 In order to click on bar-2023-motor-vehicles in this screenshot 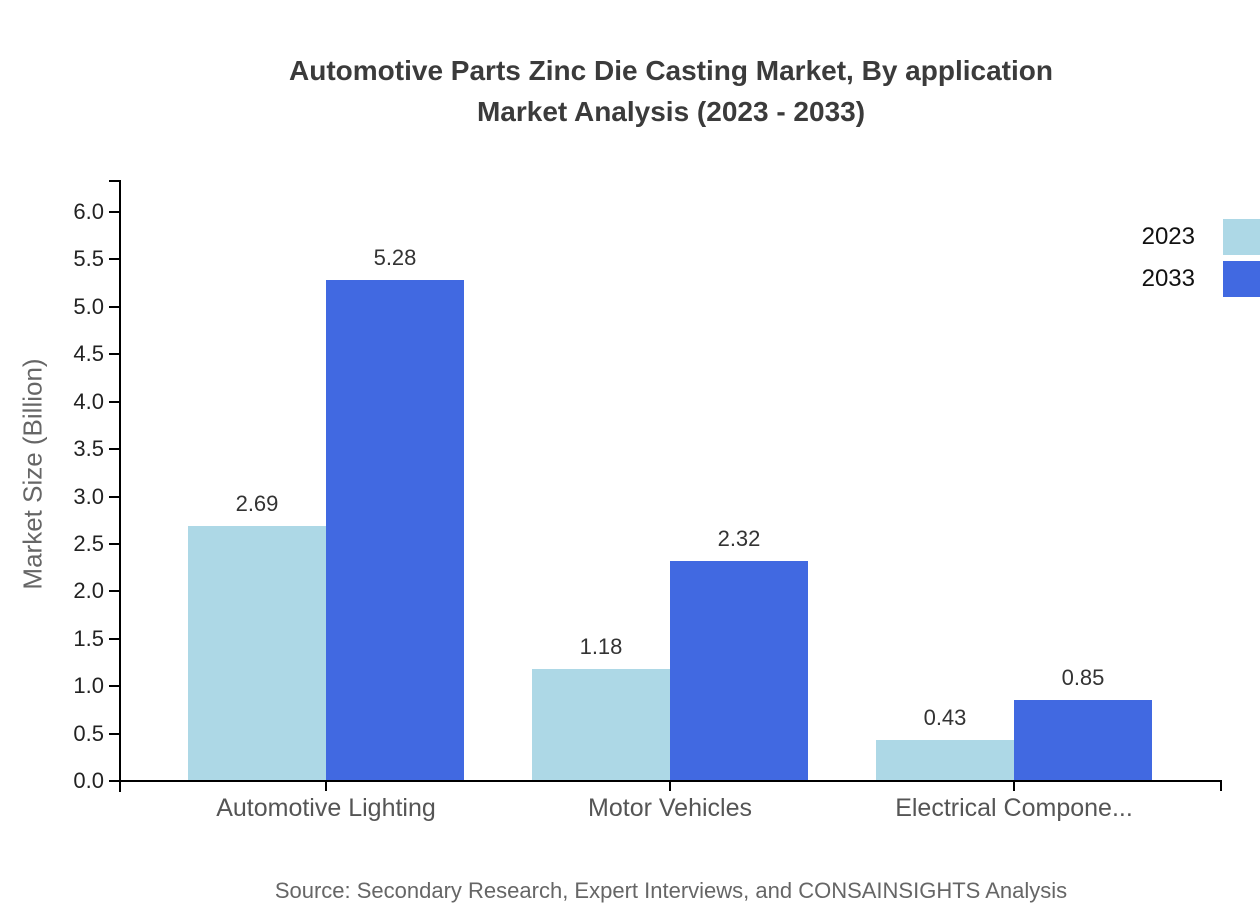, I will do `click(601, 725)`.